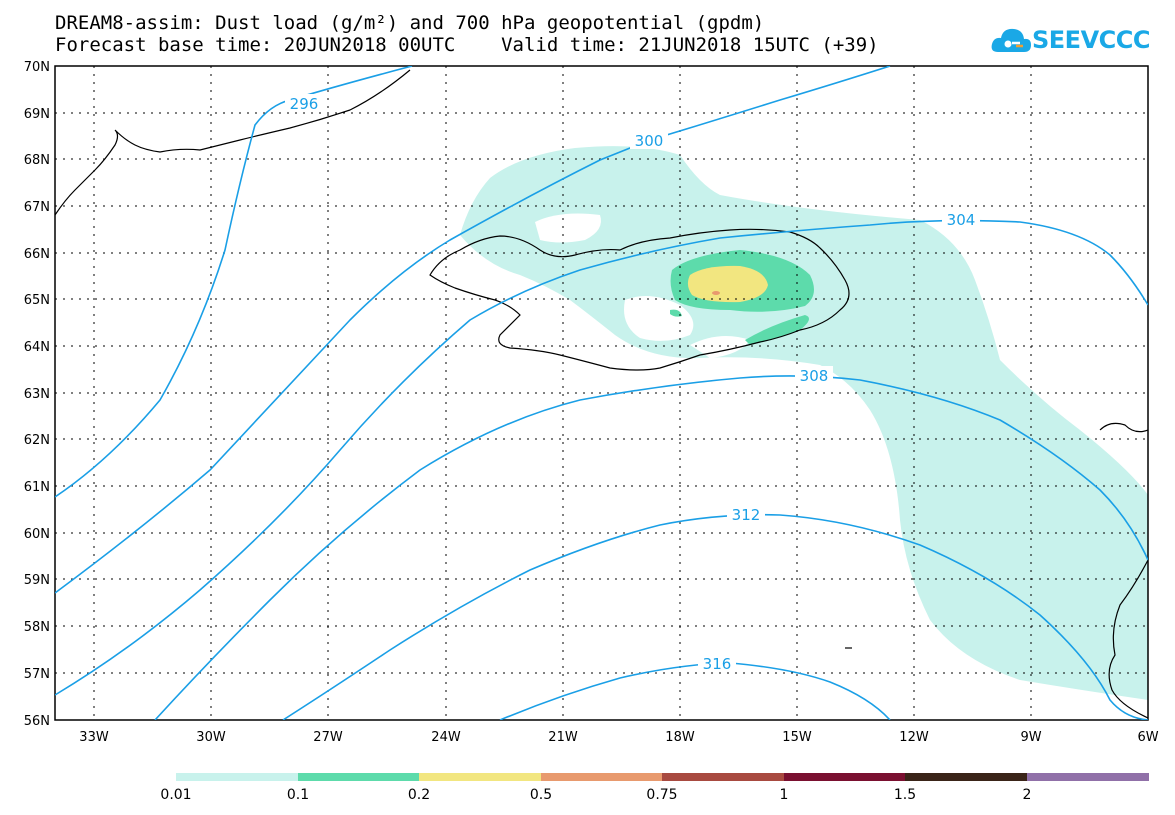 The width and height of the screenshot is (1175, 815). I want to click on lon-label: 12W, so click(914, 737).